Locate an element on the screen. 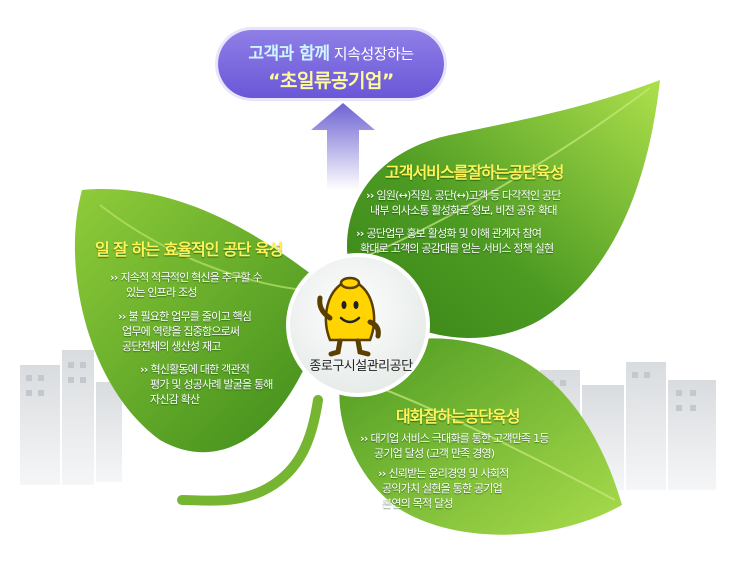  top-right-leaf-title: 고객서비스를잘하는공단육성 is located at coordinates (474, 172).